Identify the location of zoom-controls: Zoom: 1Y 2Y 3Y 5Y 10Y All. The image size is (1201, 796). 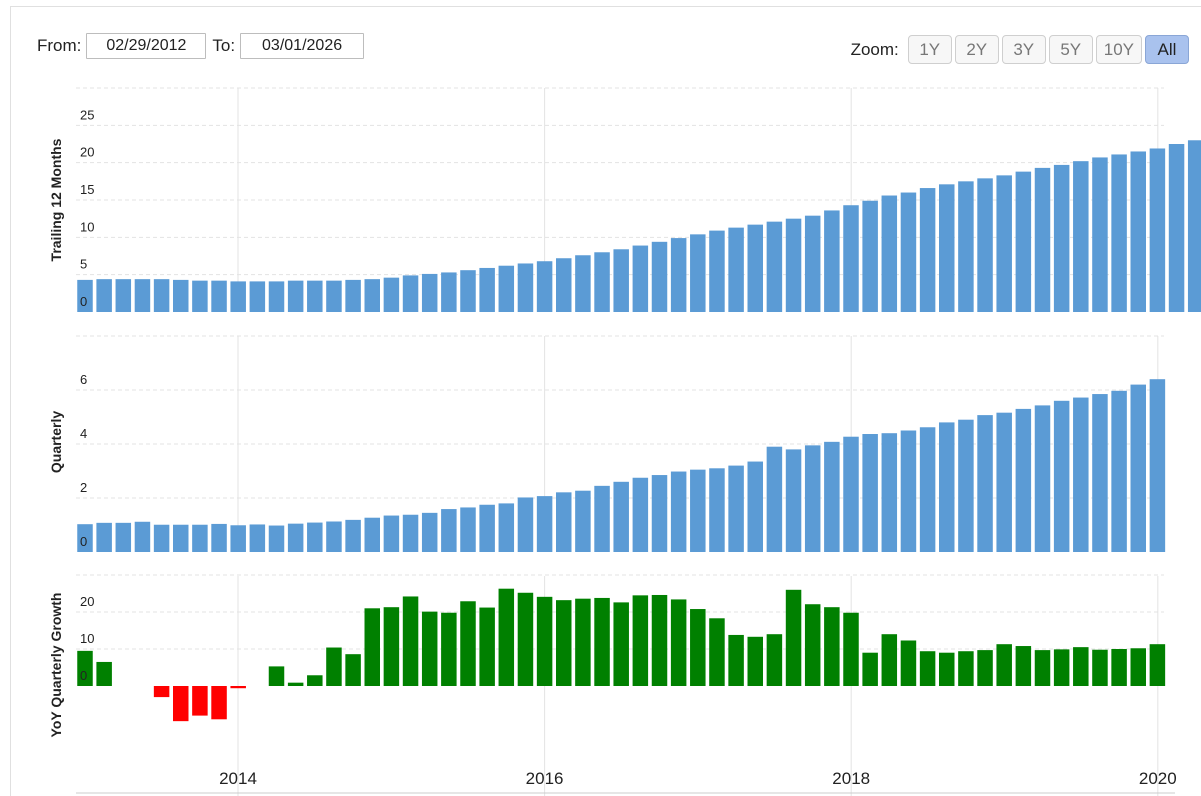
(1020, 49).